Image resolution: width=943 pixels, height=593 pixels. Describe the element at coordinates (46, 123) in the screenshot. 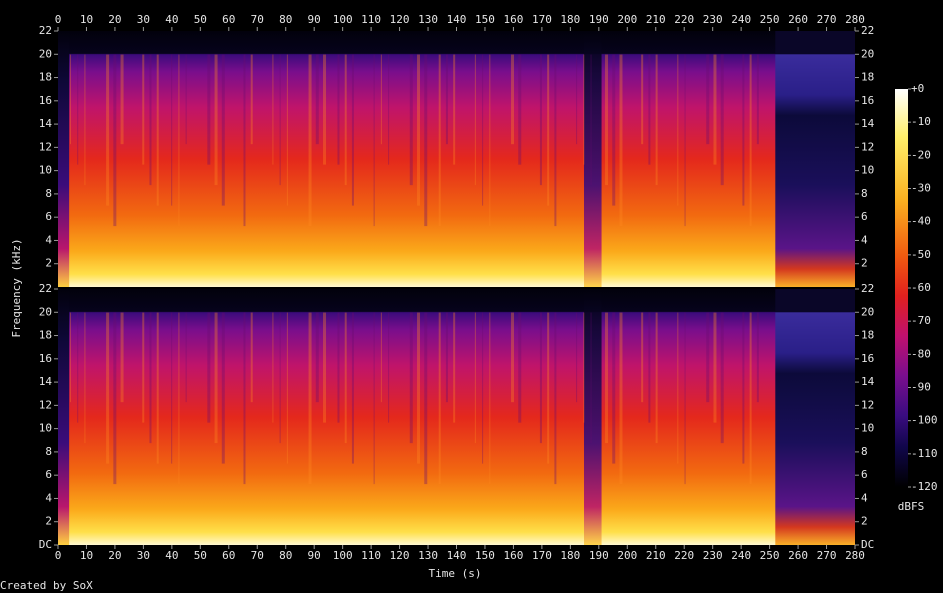

I see `y-tick-label: 14` at that location.